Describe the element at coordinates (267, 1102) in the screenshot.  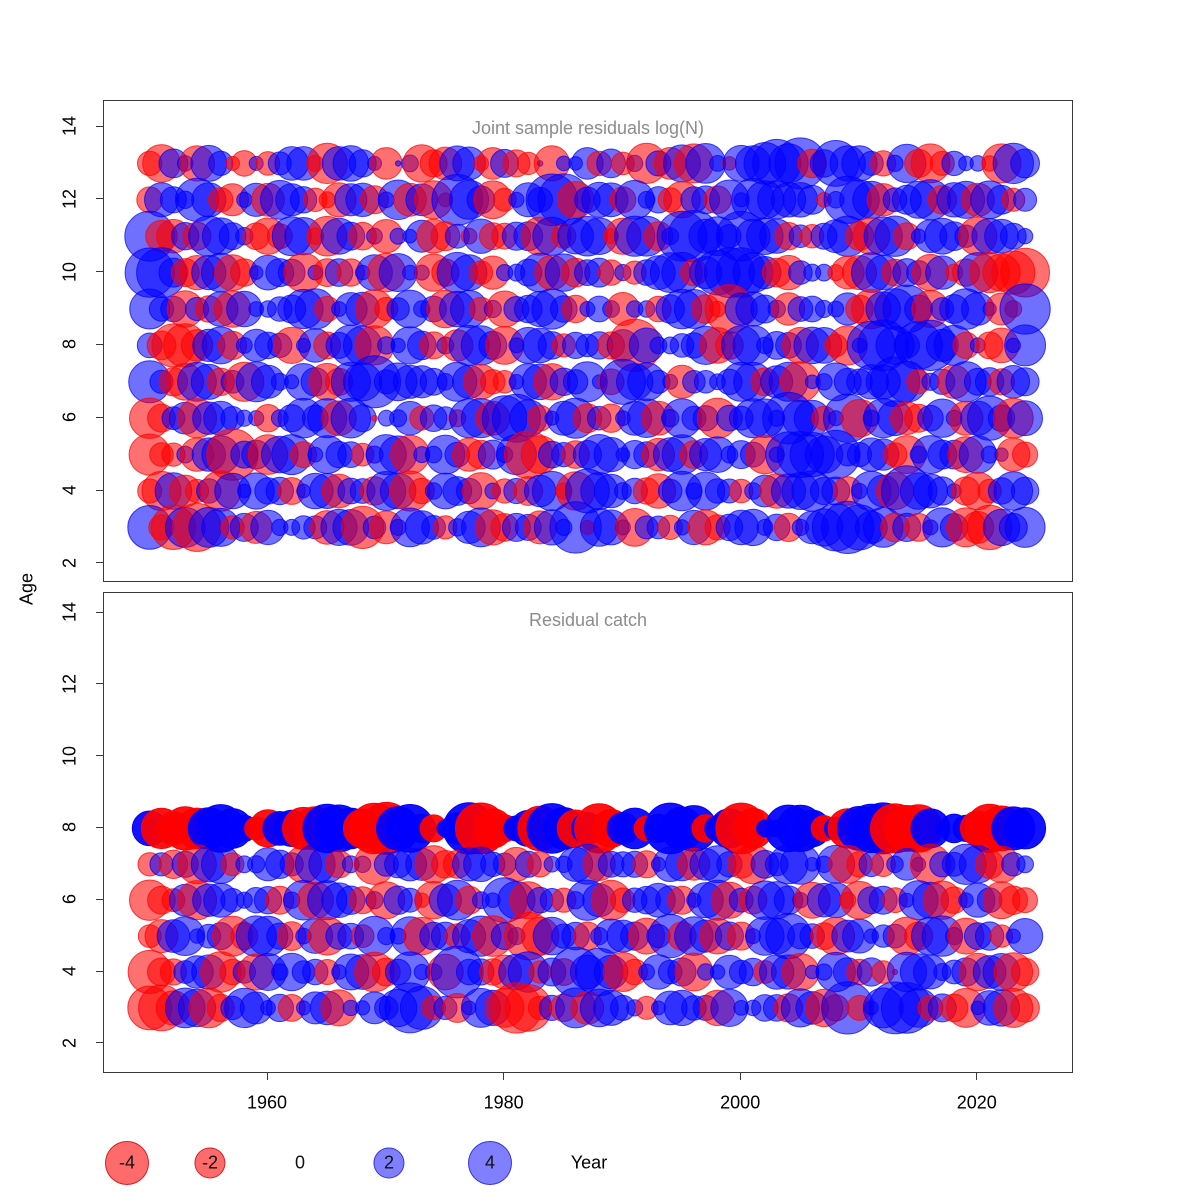
I see `x-tick-label: 1960` at that location.